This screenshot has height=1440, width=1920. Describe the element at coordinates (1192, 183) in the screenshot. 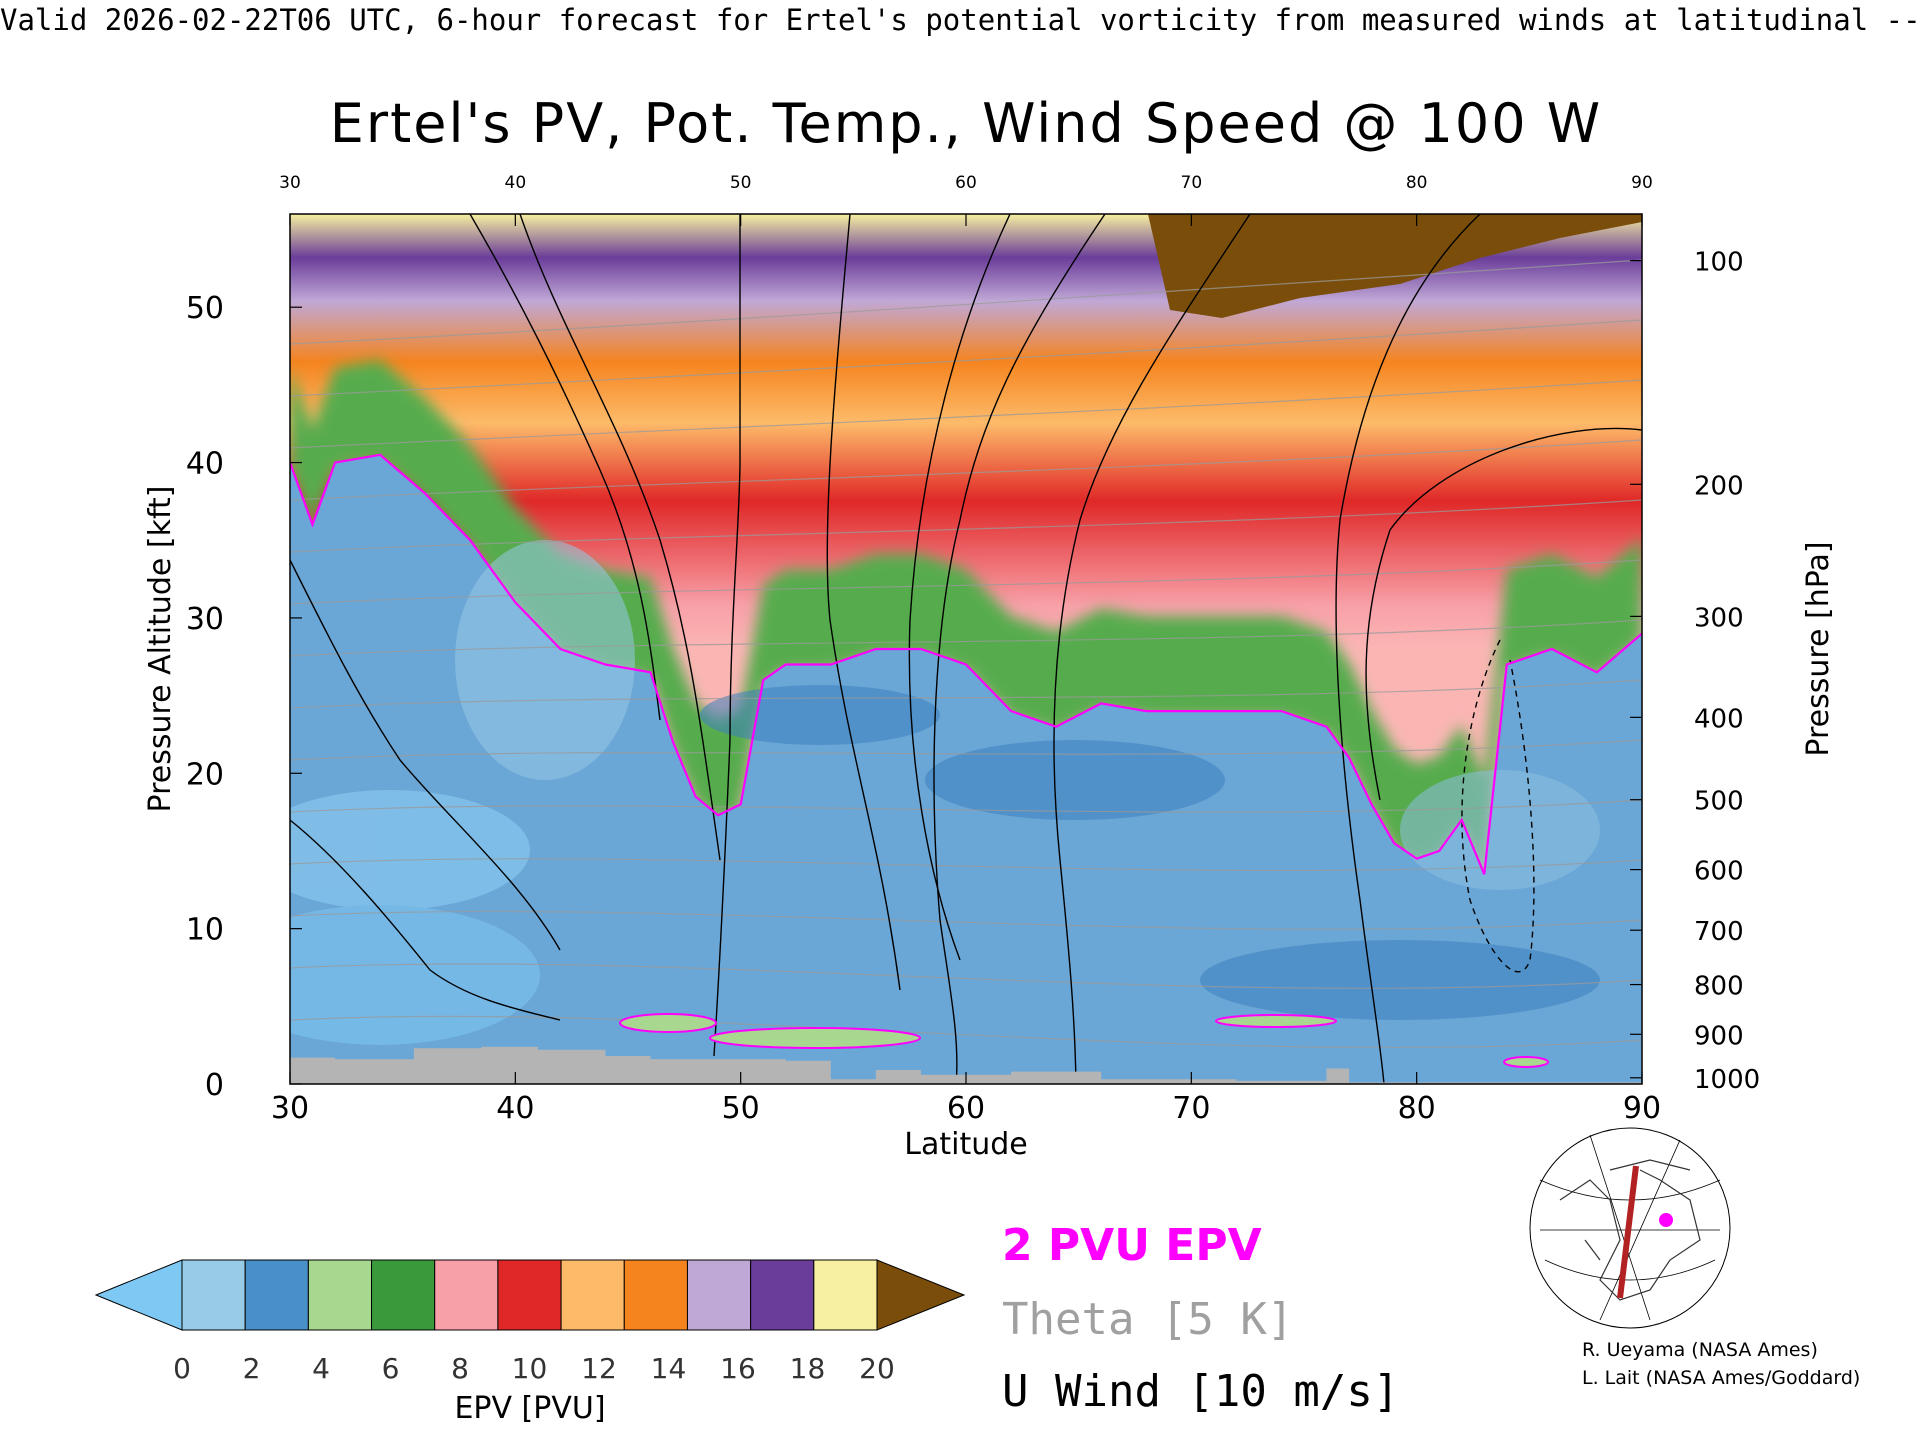

I see `x-tick-label-top: 70` at that location.